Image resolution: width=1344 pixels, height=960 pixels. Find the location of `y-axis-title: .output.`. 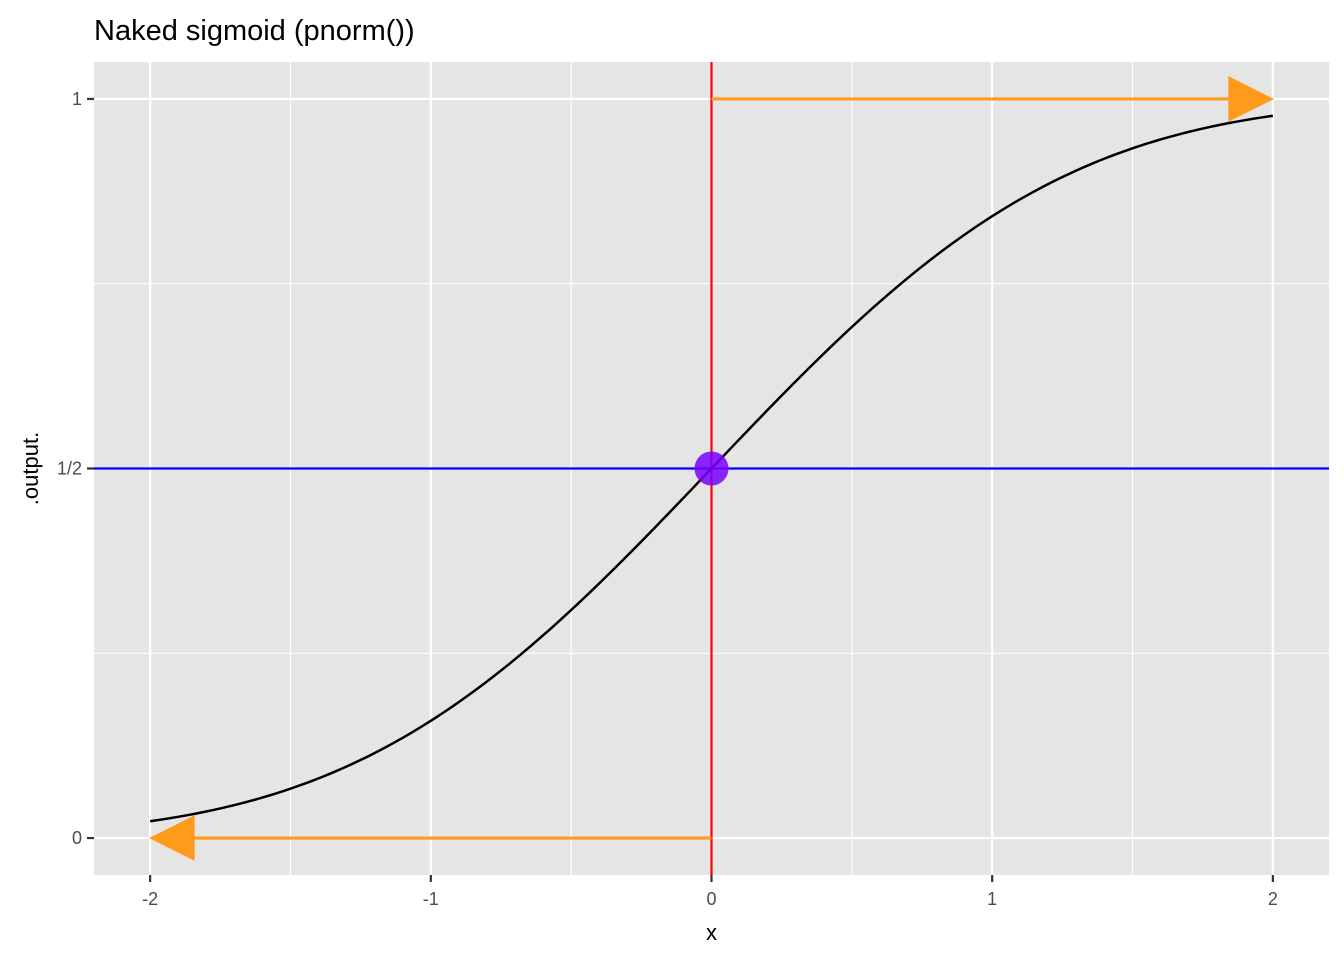

y-axis-title: .output. is located at coordinates (30, 468).